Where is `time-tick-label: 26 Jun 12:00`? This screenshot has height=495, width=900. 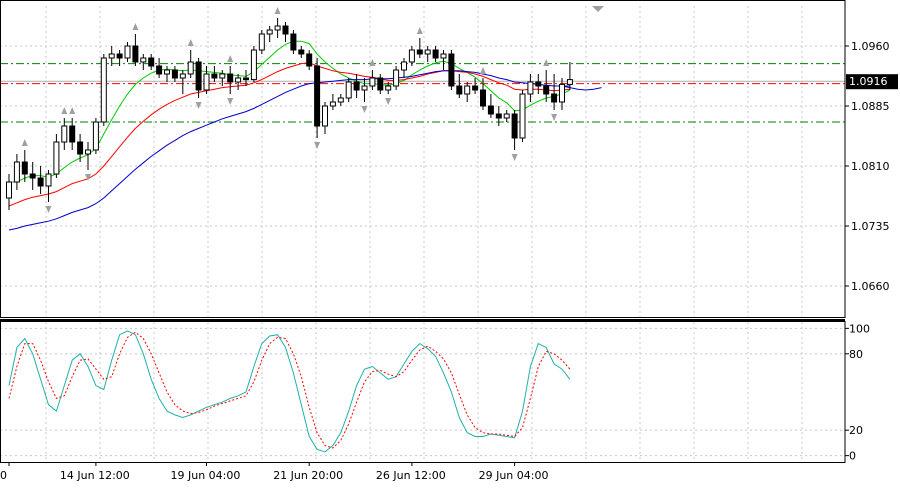
time-tick-label: 26 Jun 12:00 is located at coordinates (411, 475).